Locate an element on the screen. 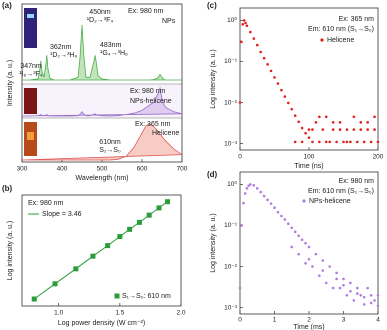 The image size is (387, 330). annotation: ¹D₂→³F₄ is located at coordinates (100, 20).